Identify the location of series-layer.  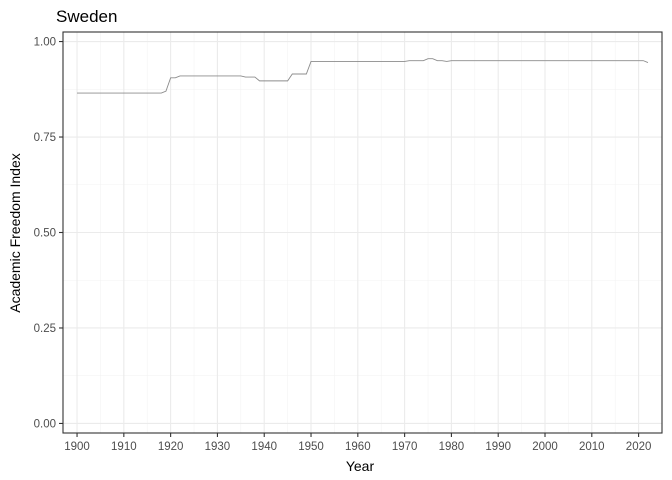
(363, 76).